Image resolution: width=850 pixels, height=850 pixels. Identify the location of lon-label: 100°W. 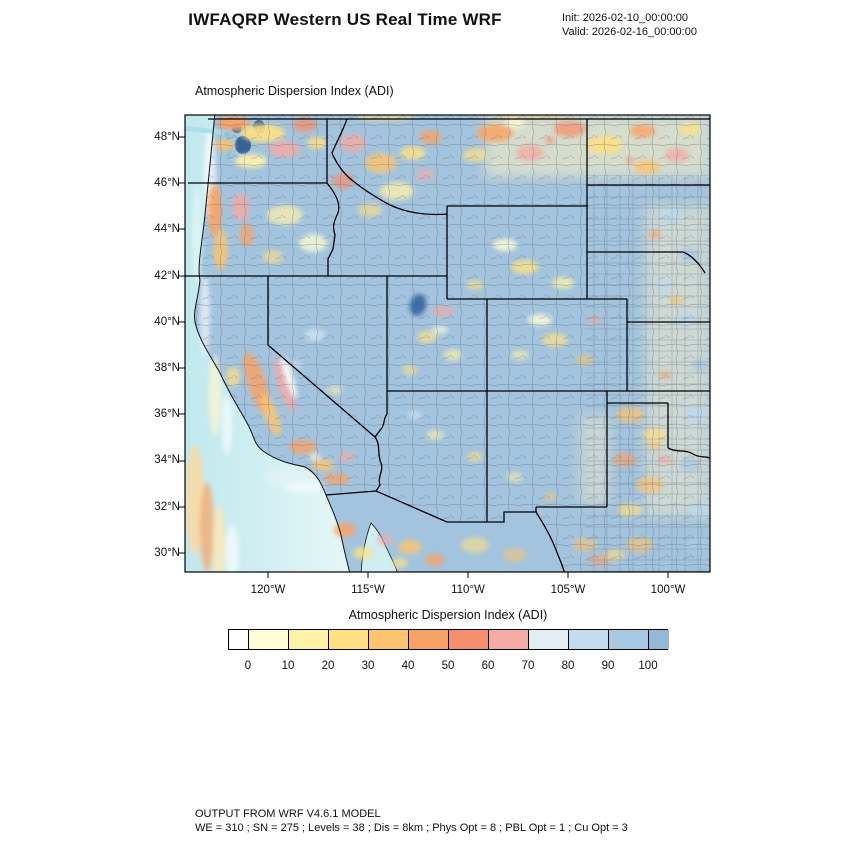
(668, 590).